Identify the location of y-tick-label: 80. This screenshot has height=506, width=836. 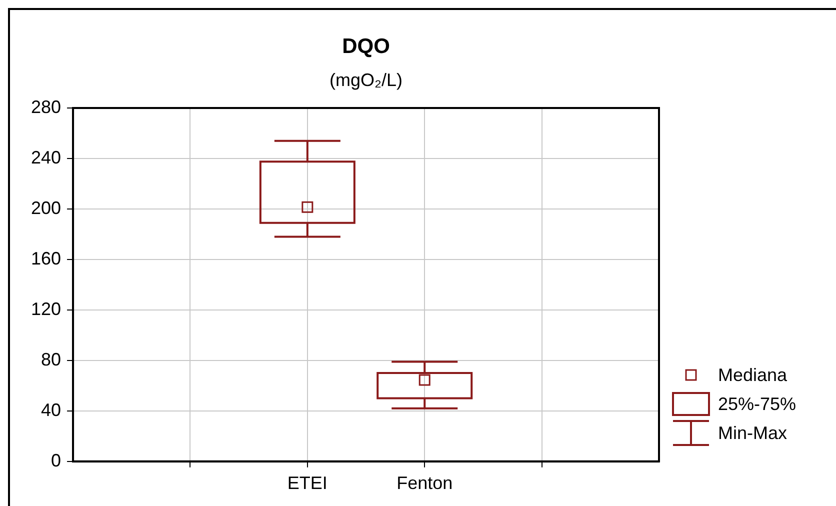
(51, 359).